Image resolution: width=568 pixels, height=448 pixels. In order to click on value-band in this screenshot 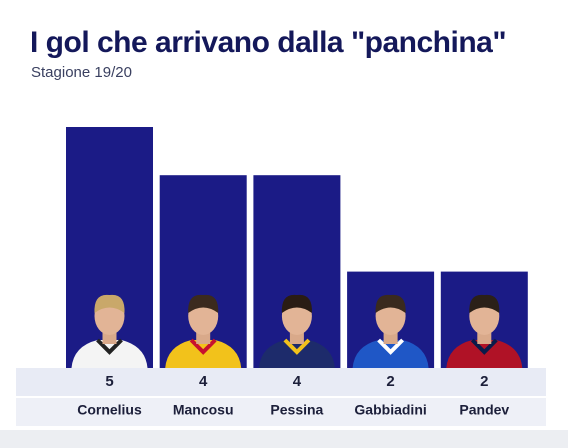, I will do `click(281, 382)`.